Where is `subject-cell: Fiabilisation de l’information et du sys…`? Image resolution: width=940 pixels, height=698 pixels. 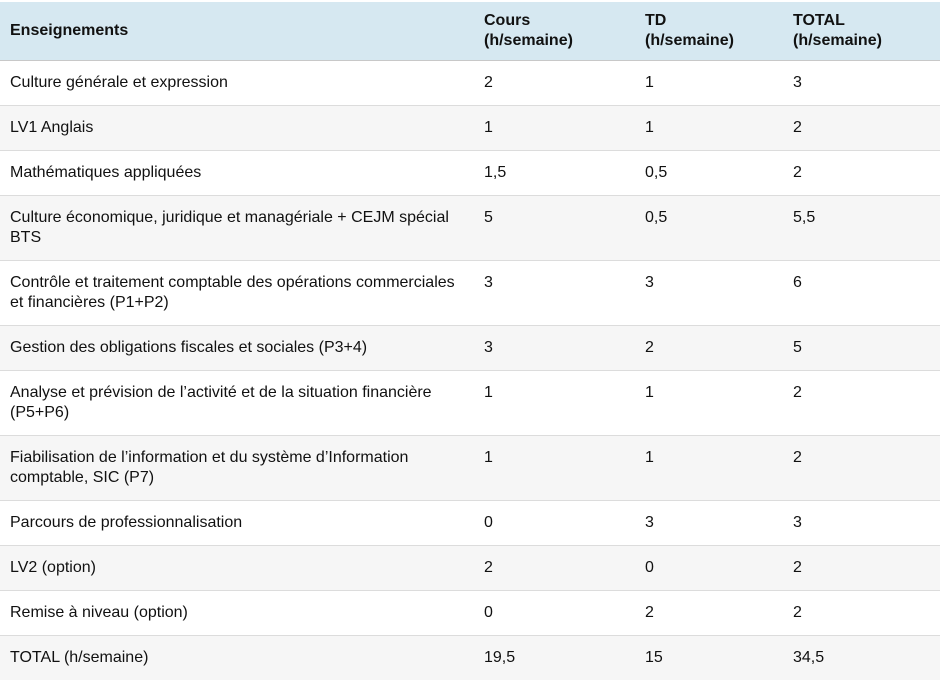
subject-cell: Fiabilisation de l’information et du sys… is located at coordinates (237, 468).